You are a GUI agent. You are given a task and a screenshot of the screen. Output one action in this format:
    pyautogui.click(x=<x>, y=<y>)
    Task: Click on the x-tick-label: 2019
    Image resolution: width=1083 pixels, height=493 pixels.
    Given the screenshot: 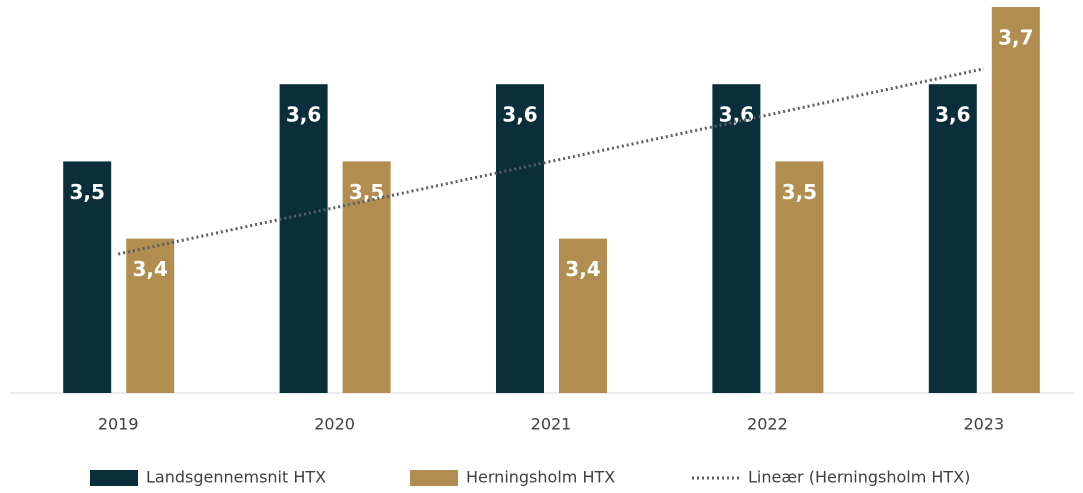 What is the action you would take?
    pyautogui.click(x=118, y=424)
    